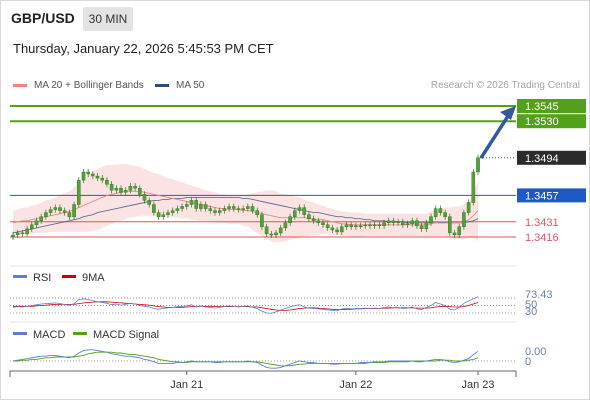  I want to click on legend-ma20-label: MA 20 + Bollinger Bands, so click(89, 85).